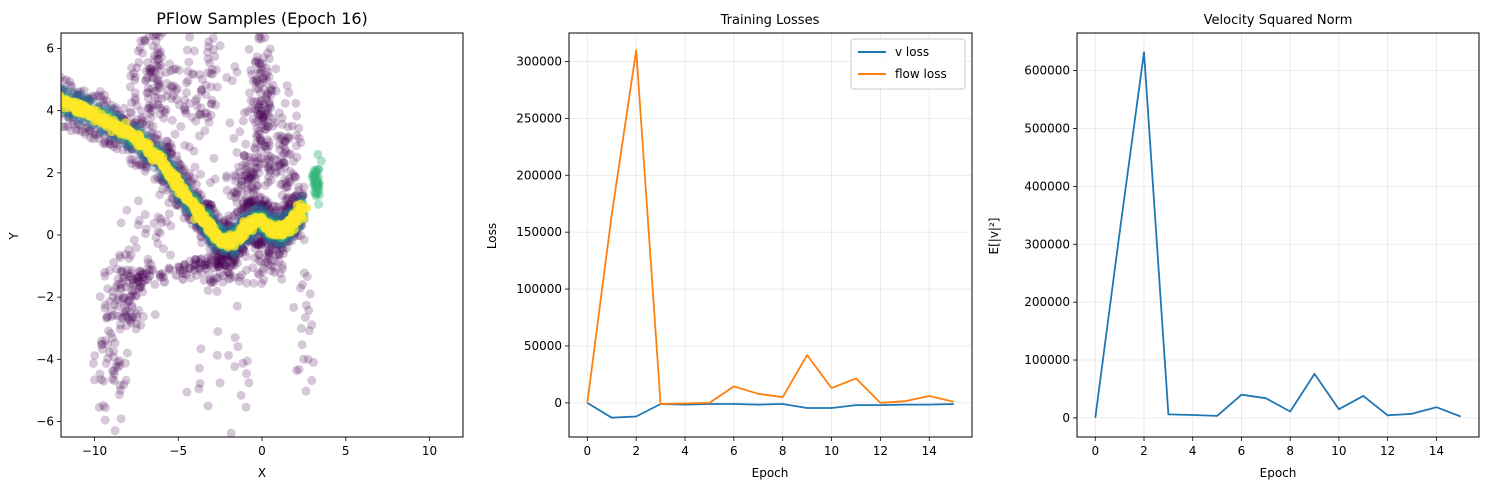 This screenshot has width=1489, height=490. Describe the element at coordinates (14, 236) in the screenshot. I see `scatter-y-axis-label: Y` at that location.